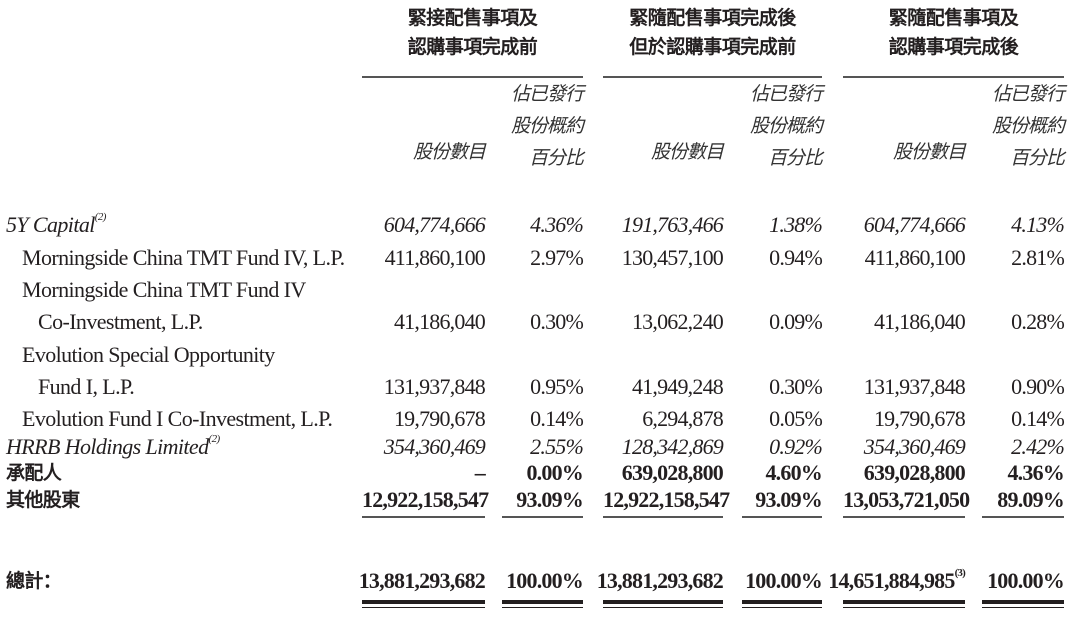 The width and height of the screenshot is (1080, 626). Describe the element at coordinates (796, 418) in the screenshot. I see `percentage-cell: 0.05%` at that location.